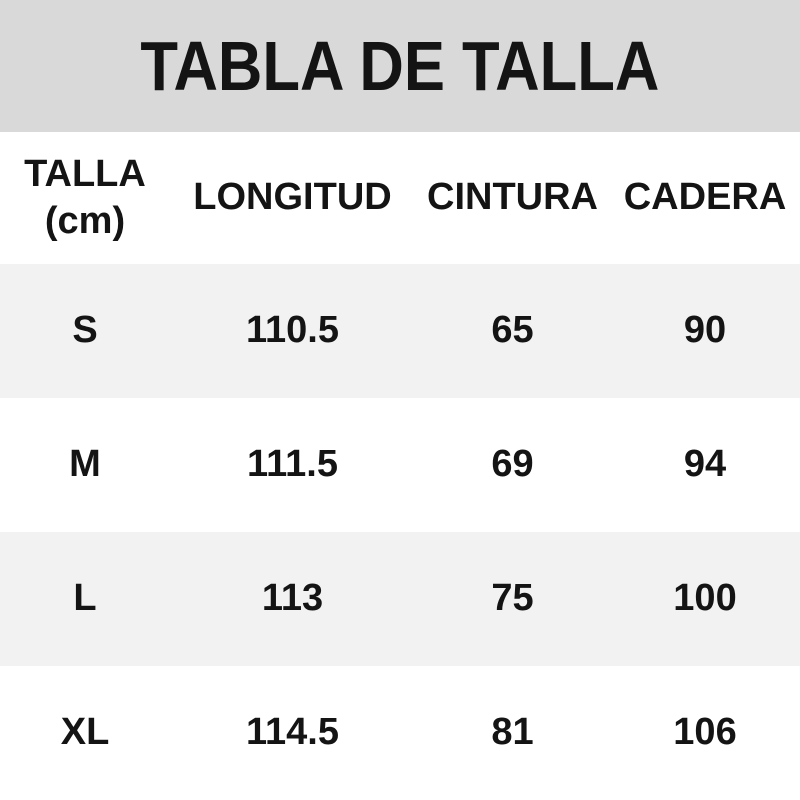  Describe the element at coordinates (512, 732) in the screenshot. I see `cintura-value: 81` at that location.